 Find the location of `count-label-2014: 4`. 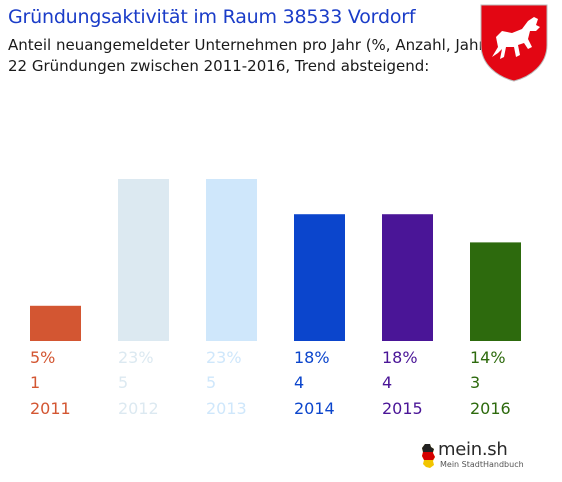

count-label-2014: 4 is located at coordinates (299, 382).